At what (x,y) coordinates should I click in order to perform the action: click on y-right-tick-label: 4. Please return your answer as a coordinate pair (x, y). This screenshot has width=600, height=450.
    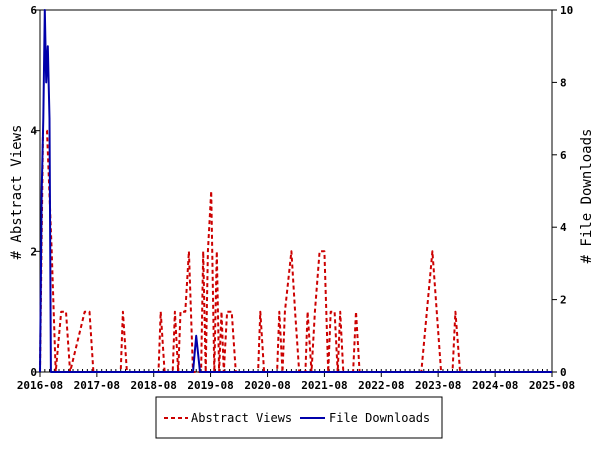
    Looking at the image, I should click on (563, 227).